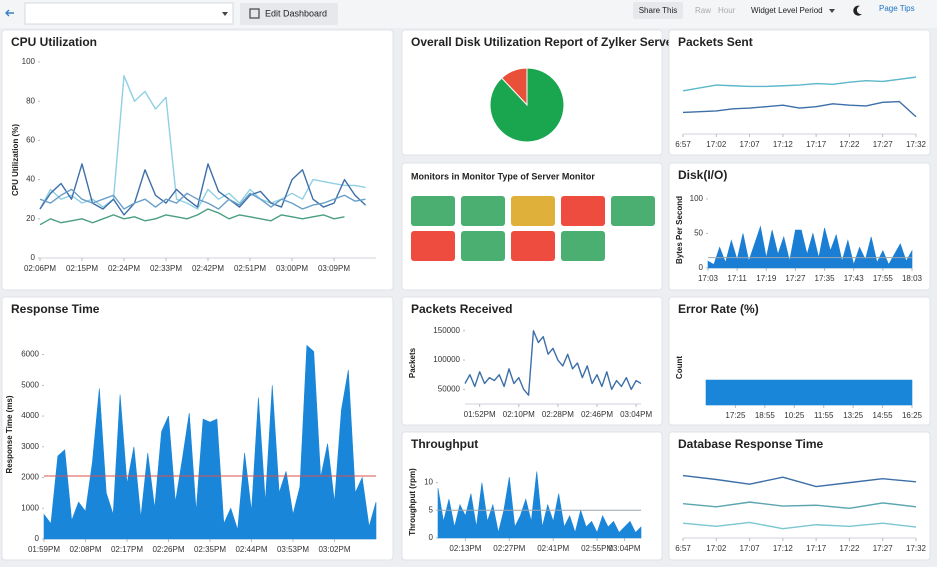  I want to click on x-tick-label: 02:24PM, so click(124, 268).